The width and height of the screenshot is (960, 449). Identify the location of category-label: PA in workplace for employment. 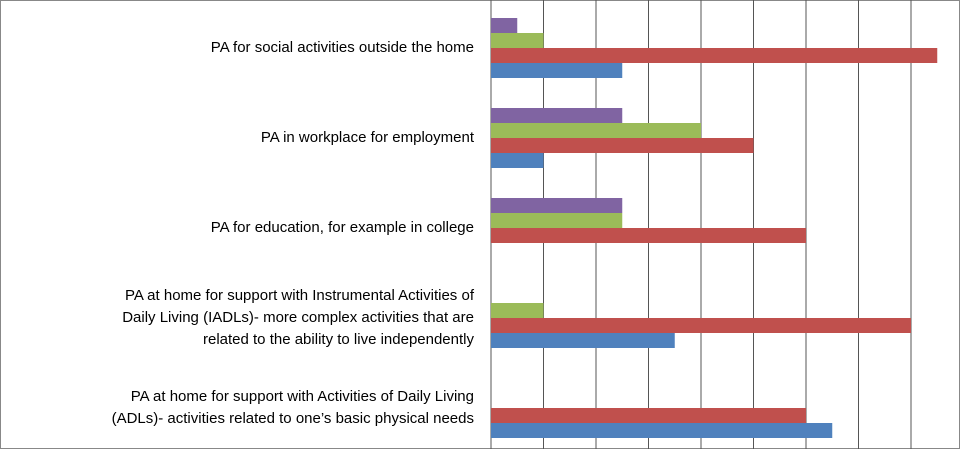
(367, 137).